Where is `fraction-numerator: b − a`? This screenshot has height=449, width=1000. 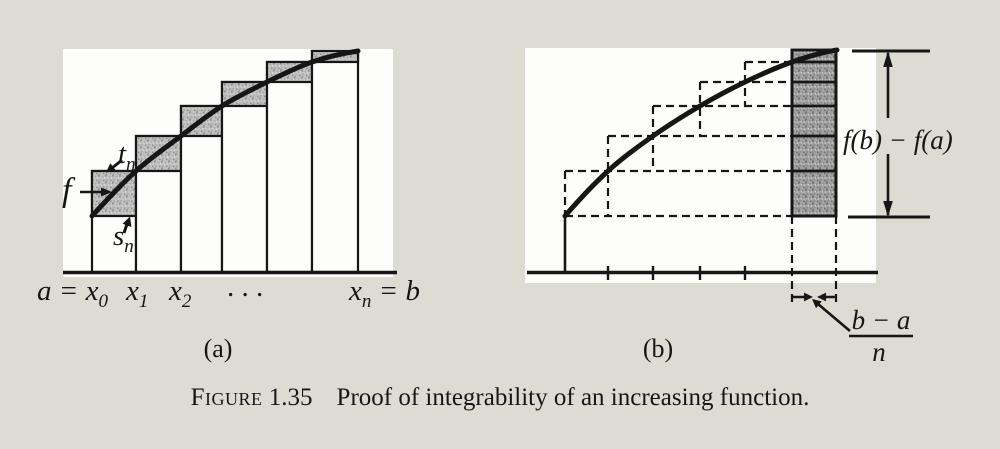
fraction-numerator: b − a is located at coordinates (881, 320).